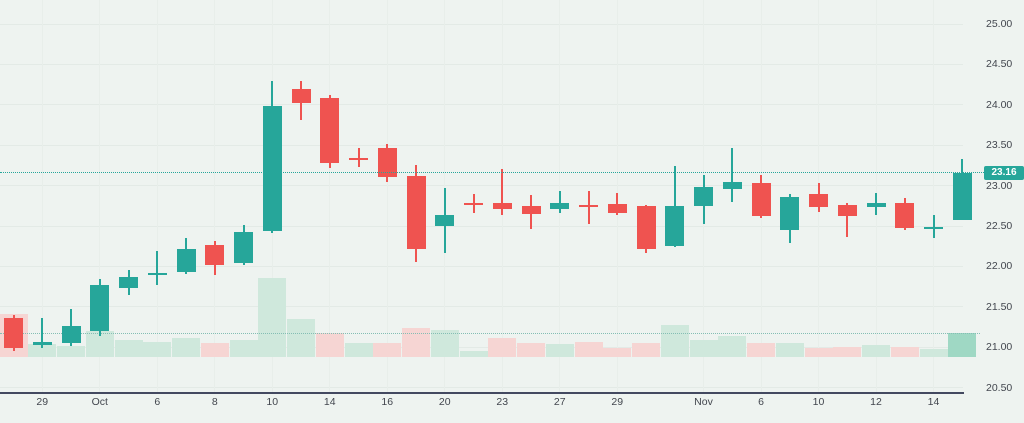 The width and height of the screenshot is (1024, 423). I want to click on time-tick-label: 27, so click(559, 402).